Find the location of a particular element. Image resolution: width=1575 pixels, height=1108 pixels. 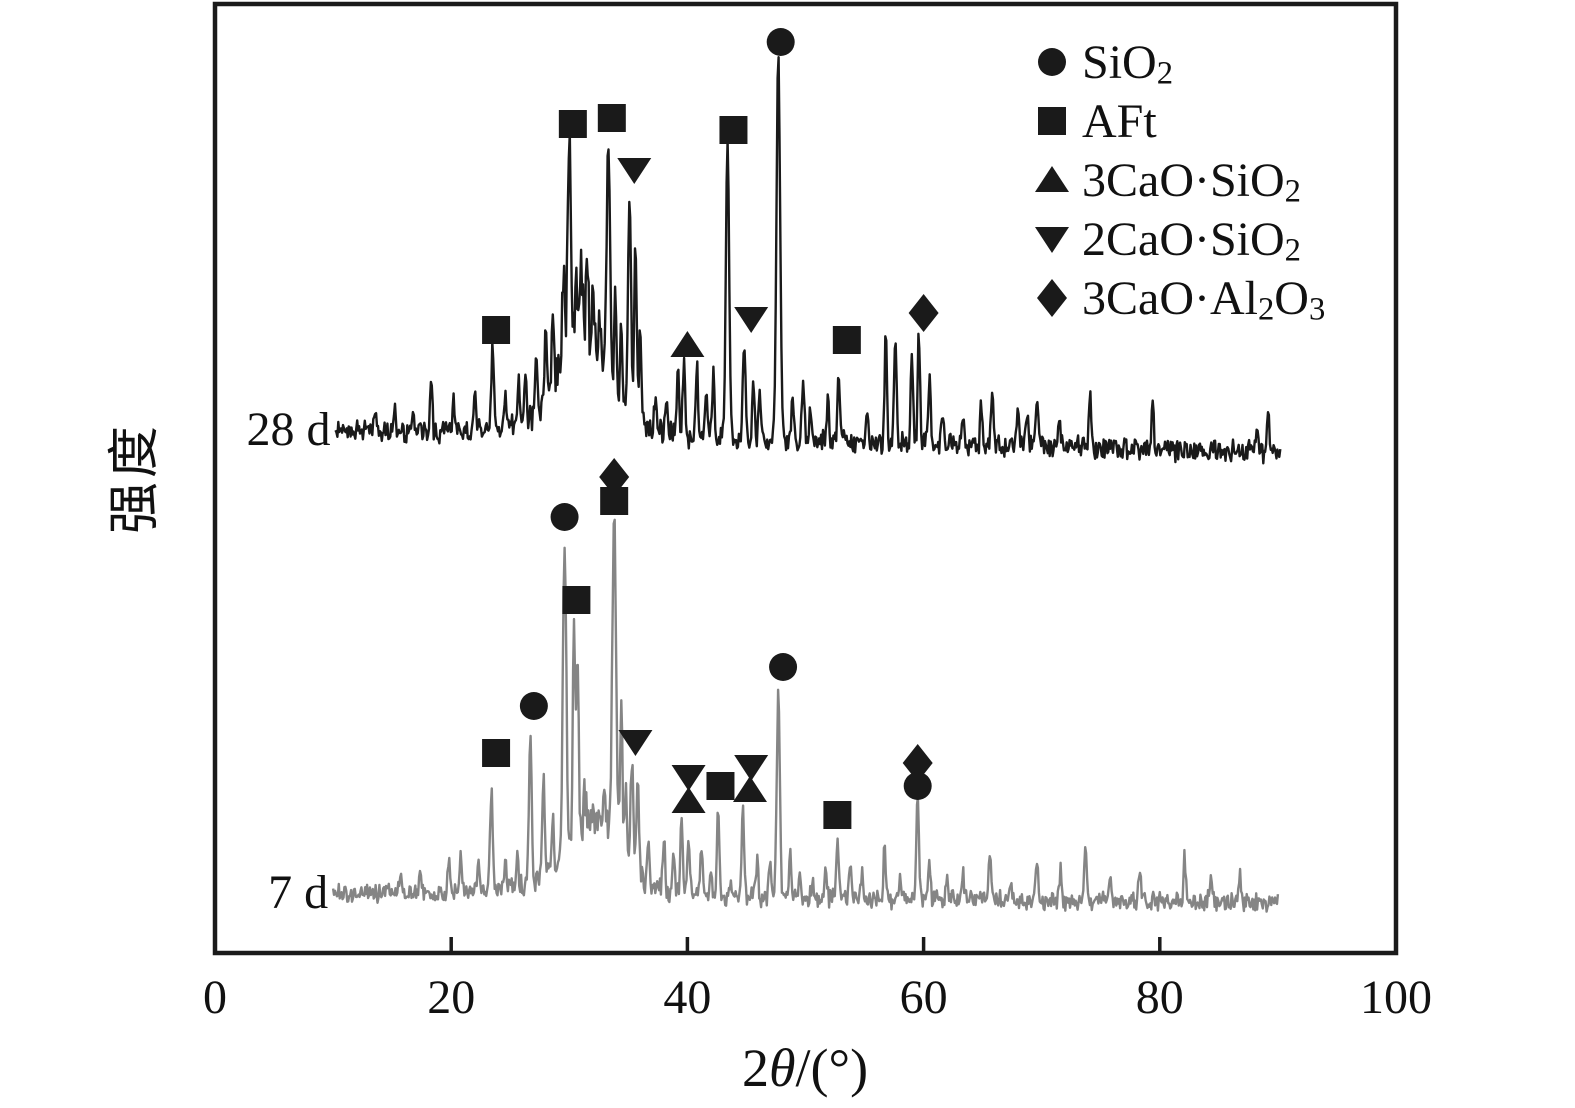

legend-label: SiO2 is located at coordinates (1127, 64).